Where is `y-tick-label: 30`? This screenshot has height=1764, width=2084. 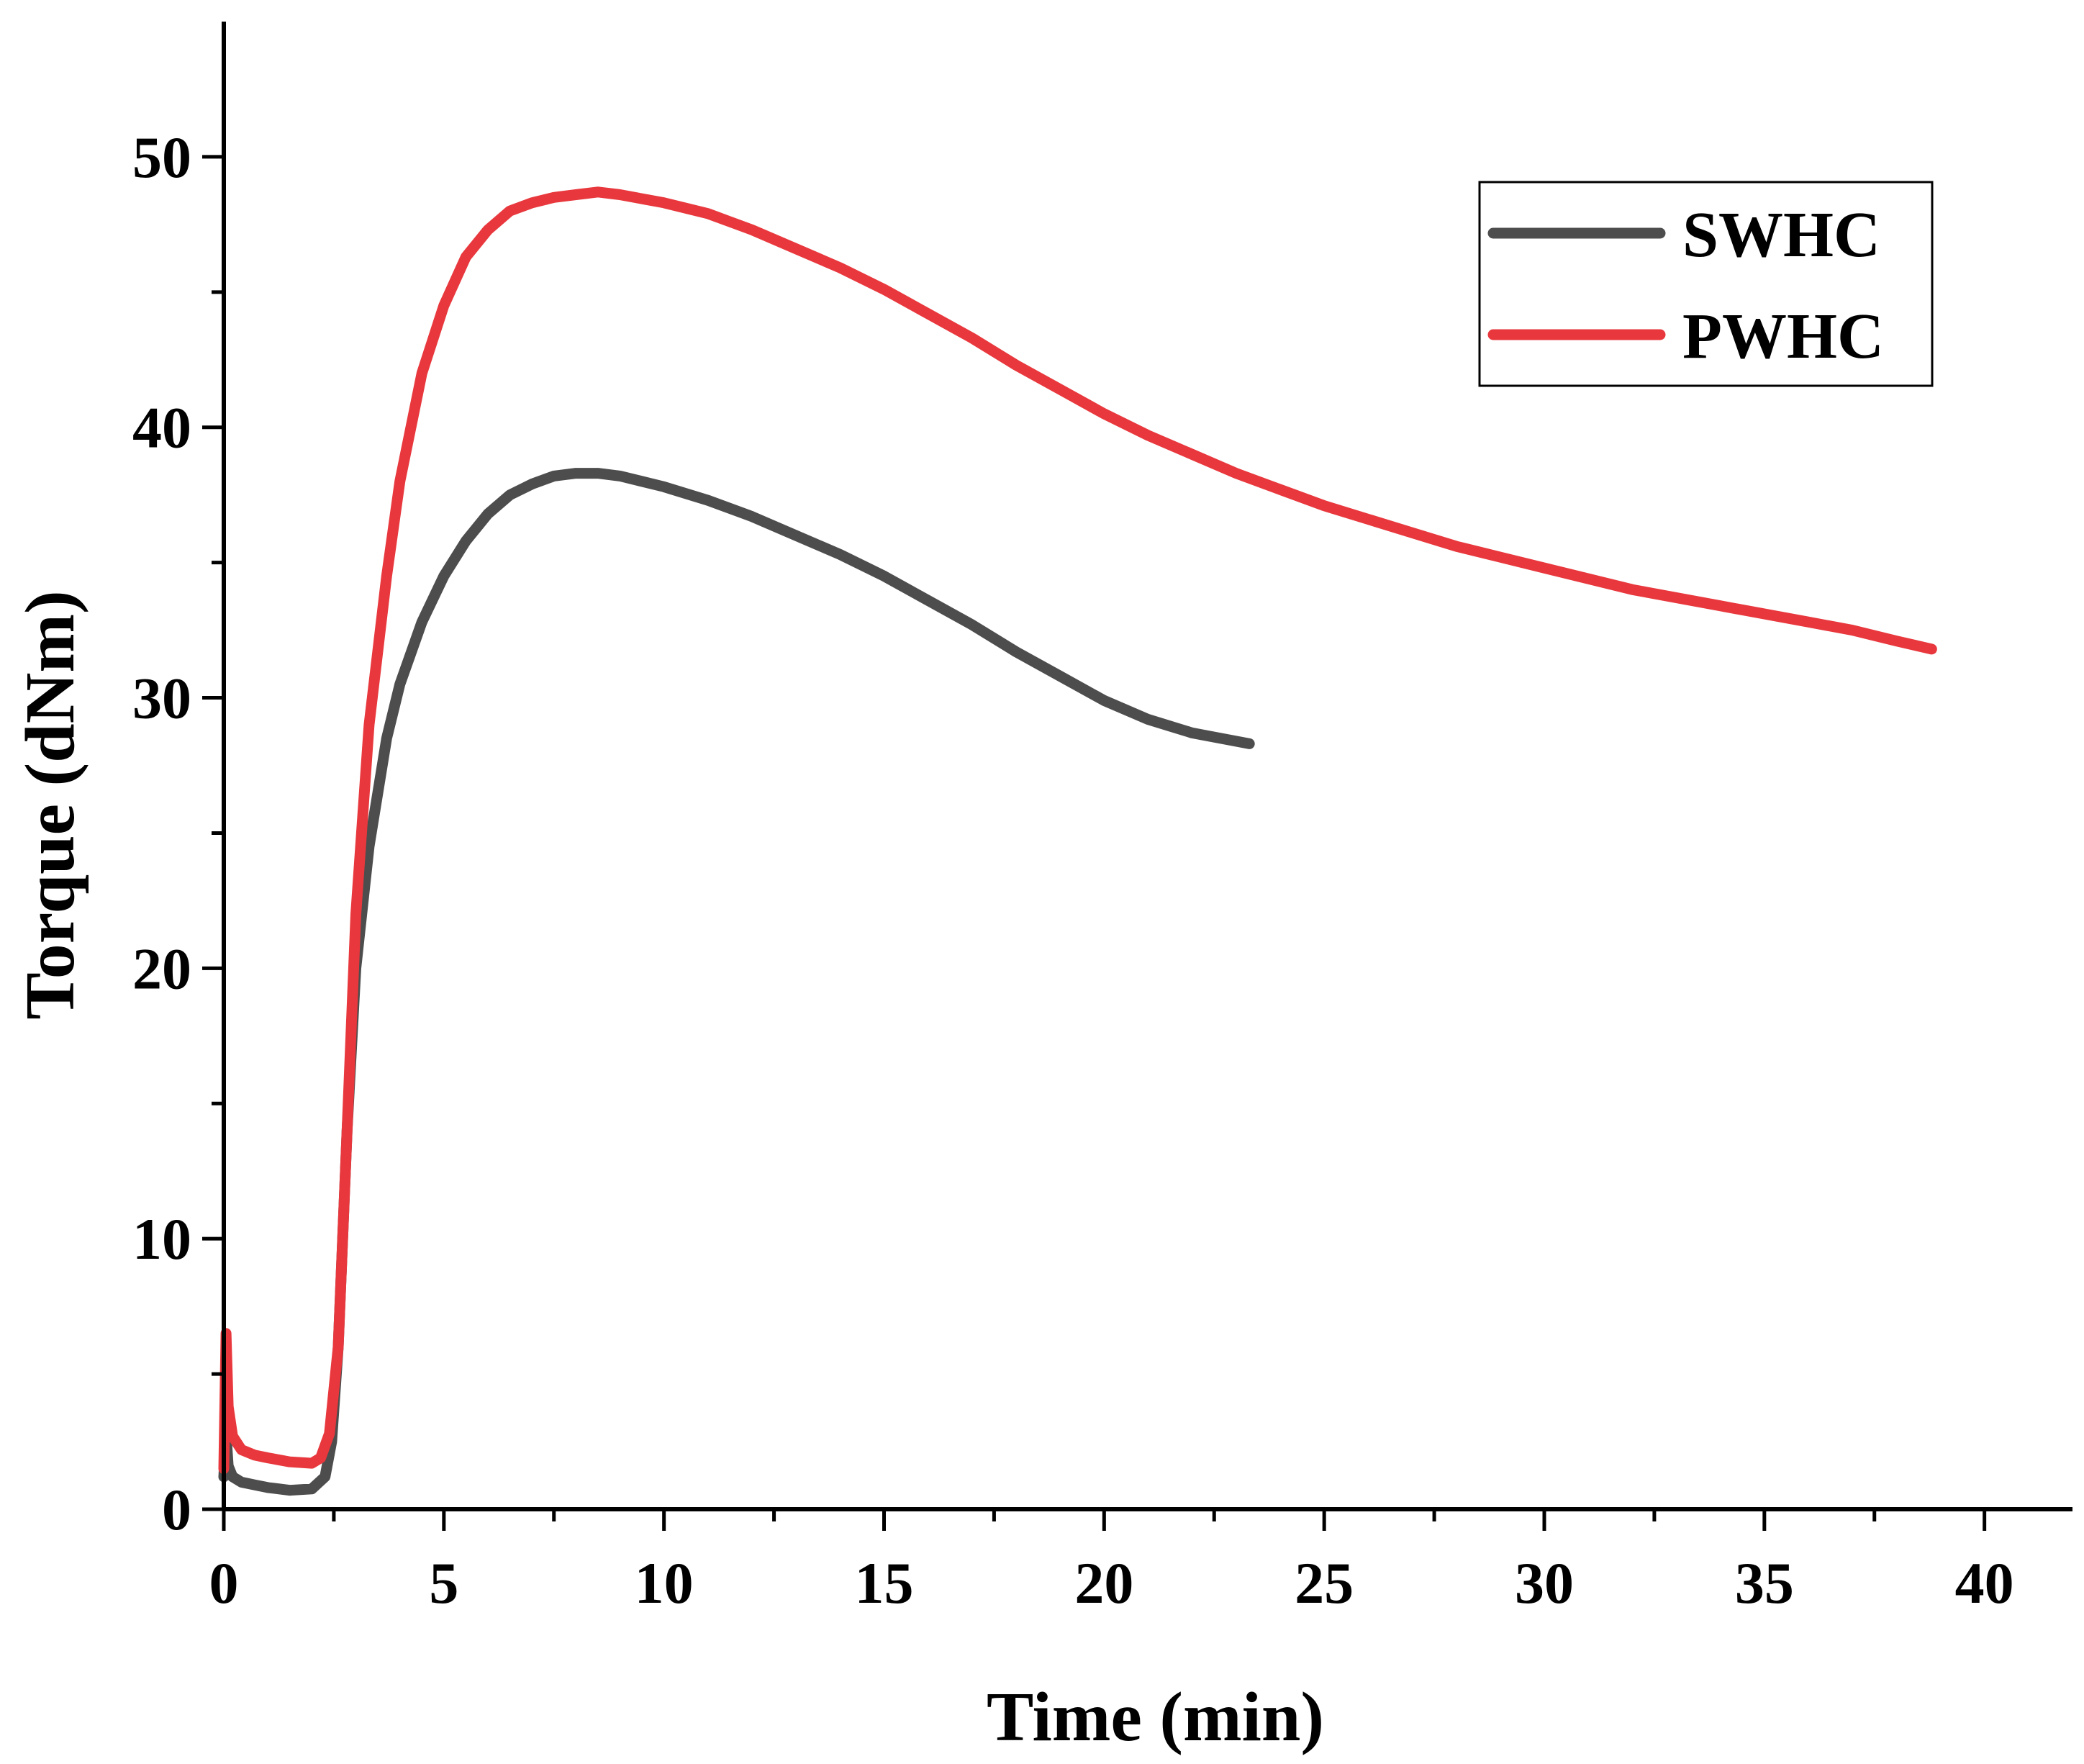 y-tick-label: 30 is located at coordinates (161, 698).